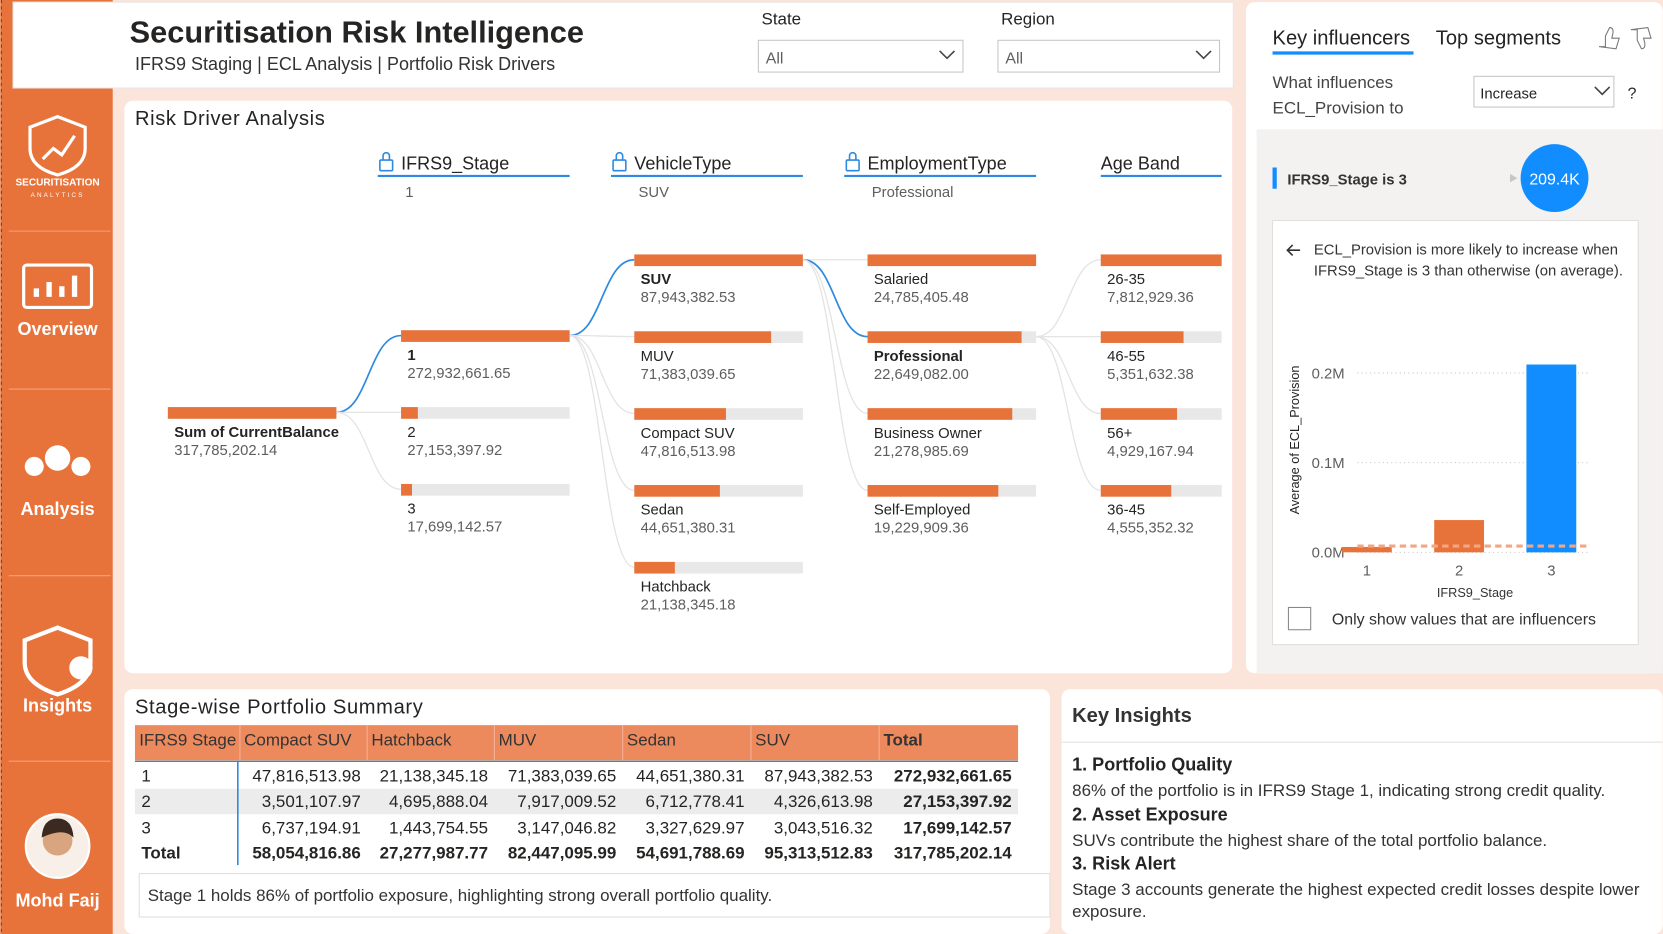  What do you see at coordinates (1293, 250) in the screenshot?
I see `back-arrow` at bounding box center [1293, 250].